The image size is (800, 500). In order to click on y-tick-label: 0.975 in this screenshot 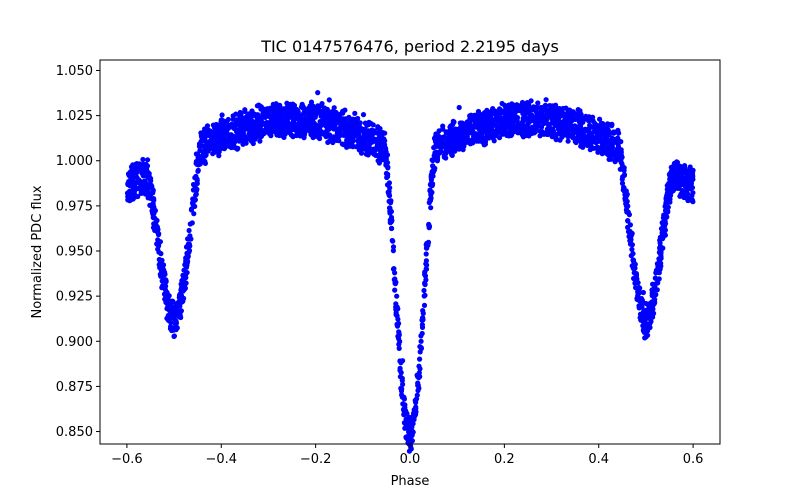, I will do `click(74, 206)`.